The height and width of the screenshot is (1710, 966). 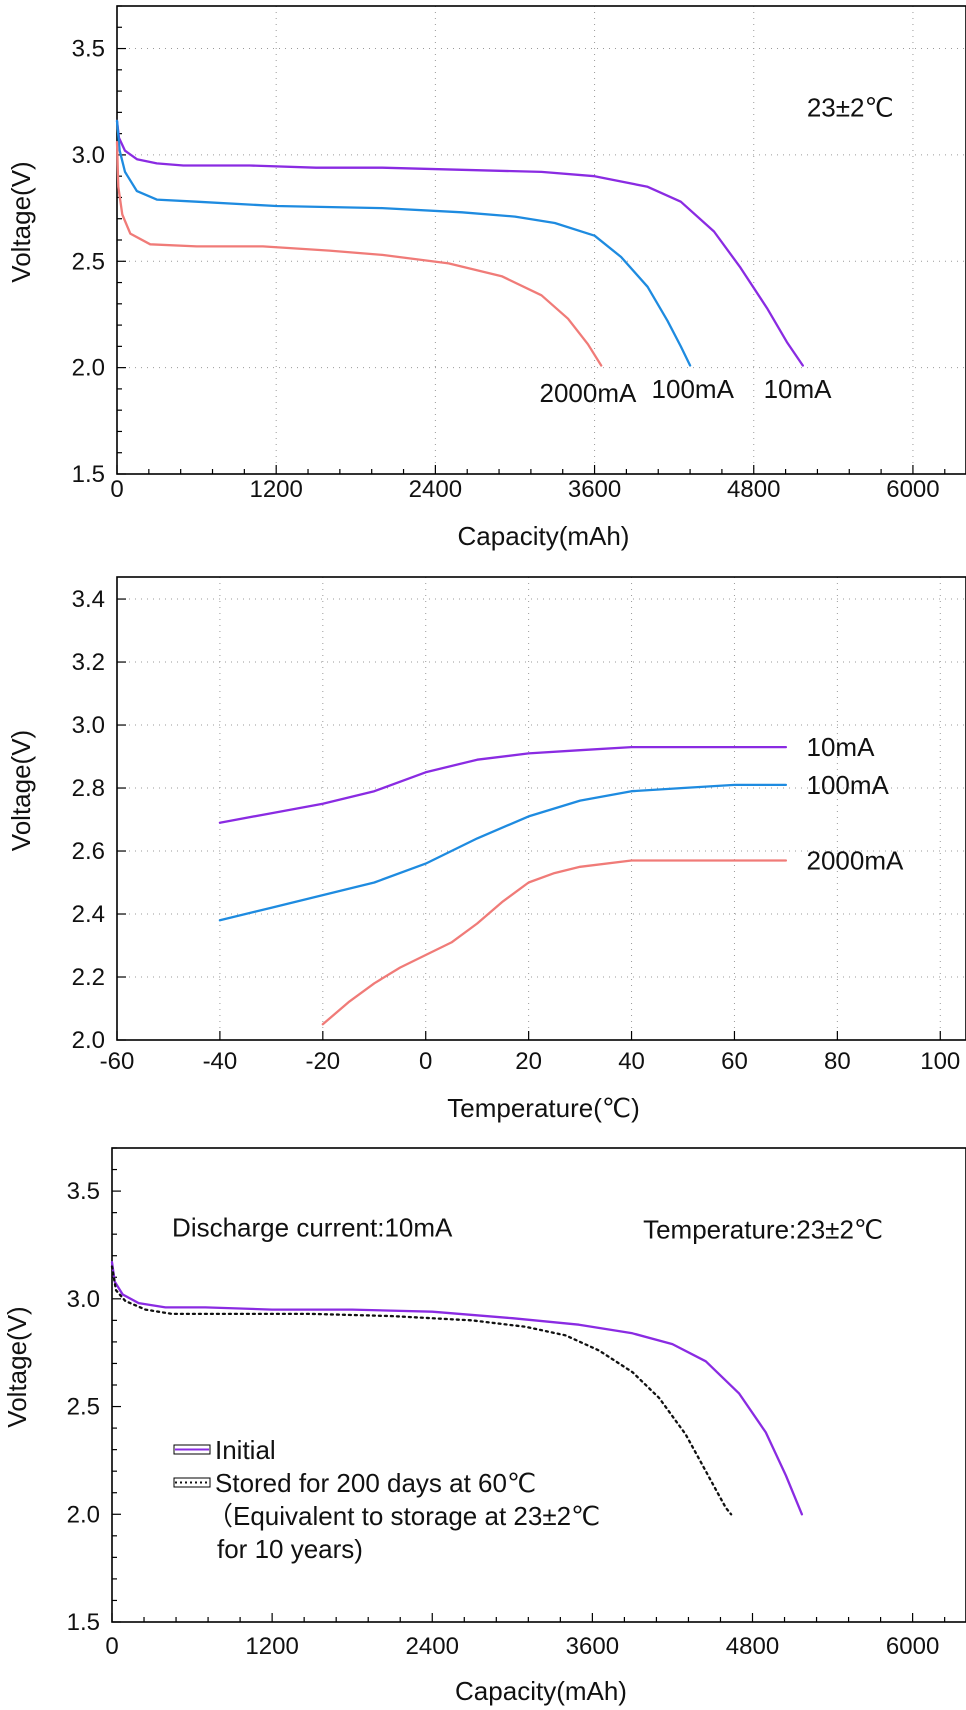 What do you see at coordinates (312, 1227) in the screenshot?
I see `annotation: Discharge current:10mA` at bounding box center [312, 1227].